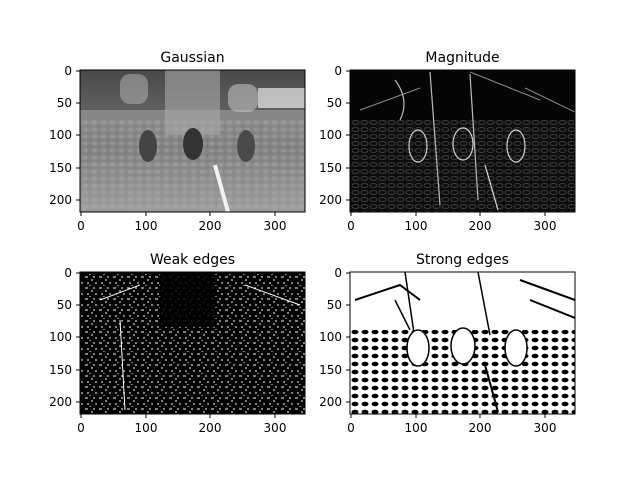 The width and height of the screenshot is (640, 480). What do you see at coordinates (192, 260) in the screenshot?
I see `panel-title: Weak edges` at bounding box center [192, 260].